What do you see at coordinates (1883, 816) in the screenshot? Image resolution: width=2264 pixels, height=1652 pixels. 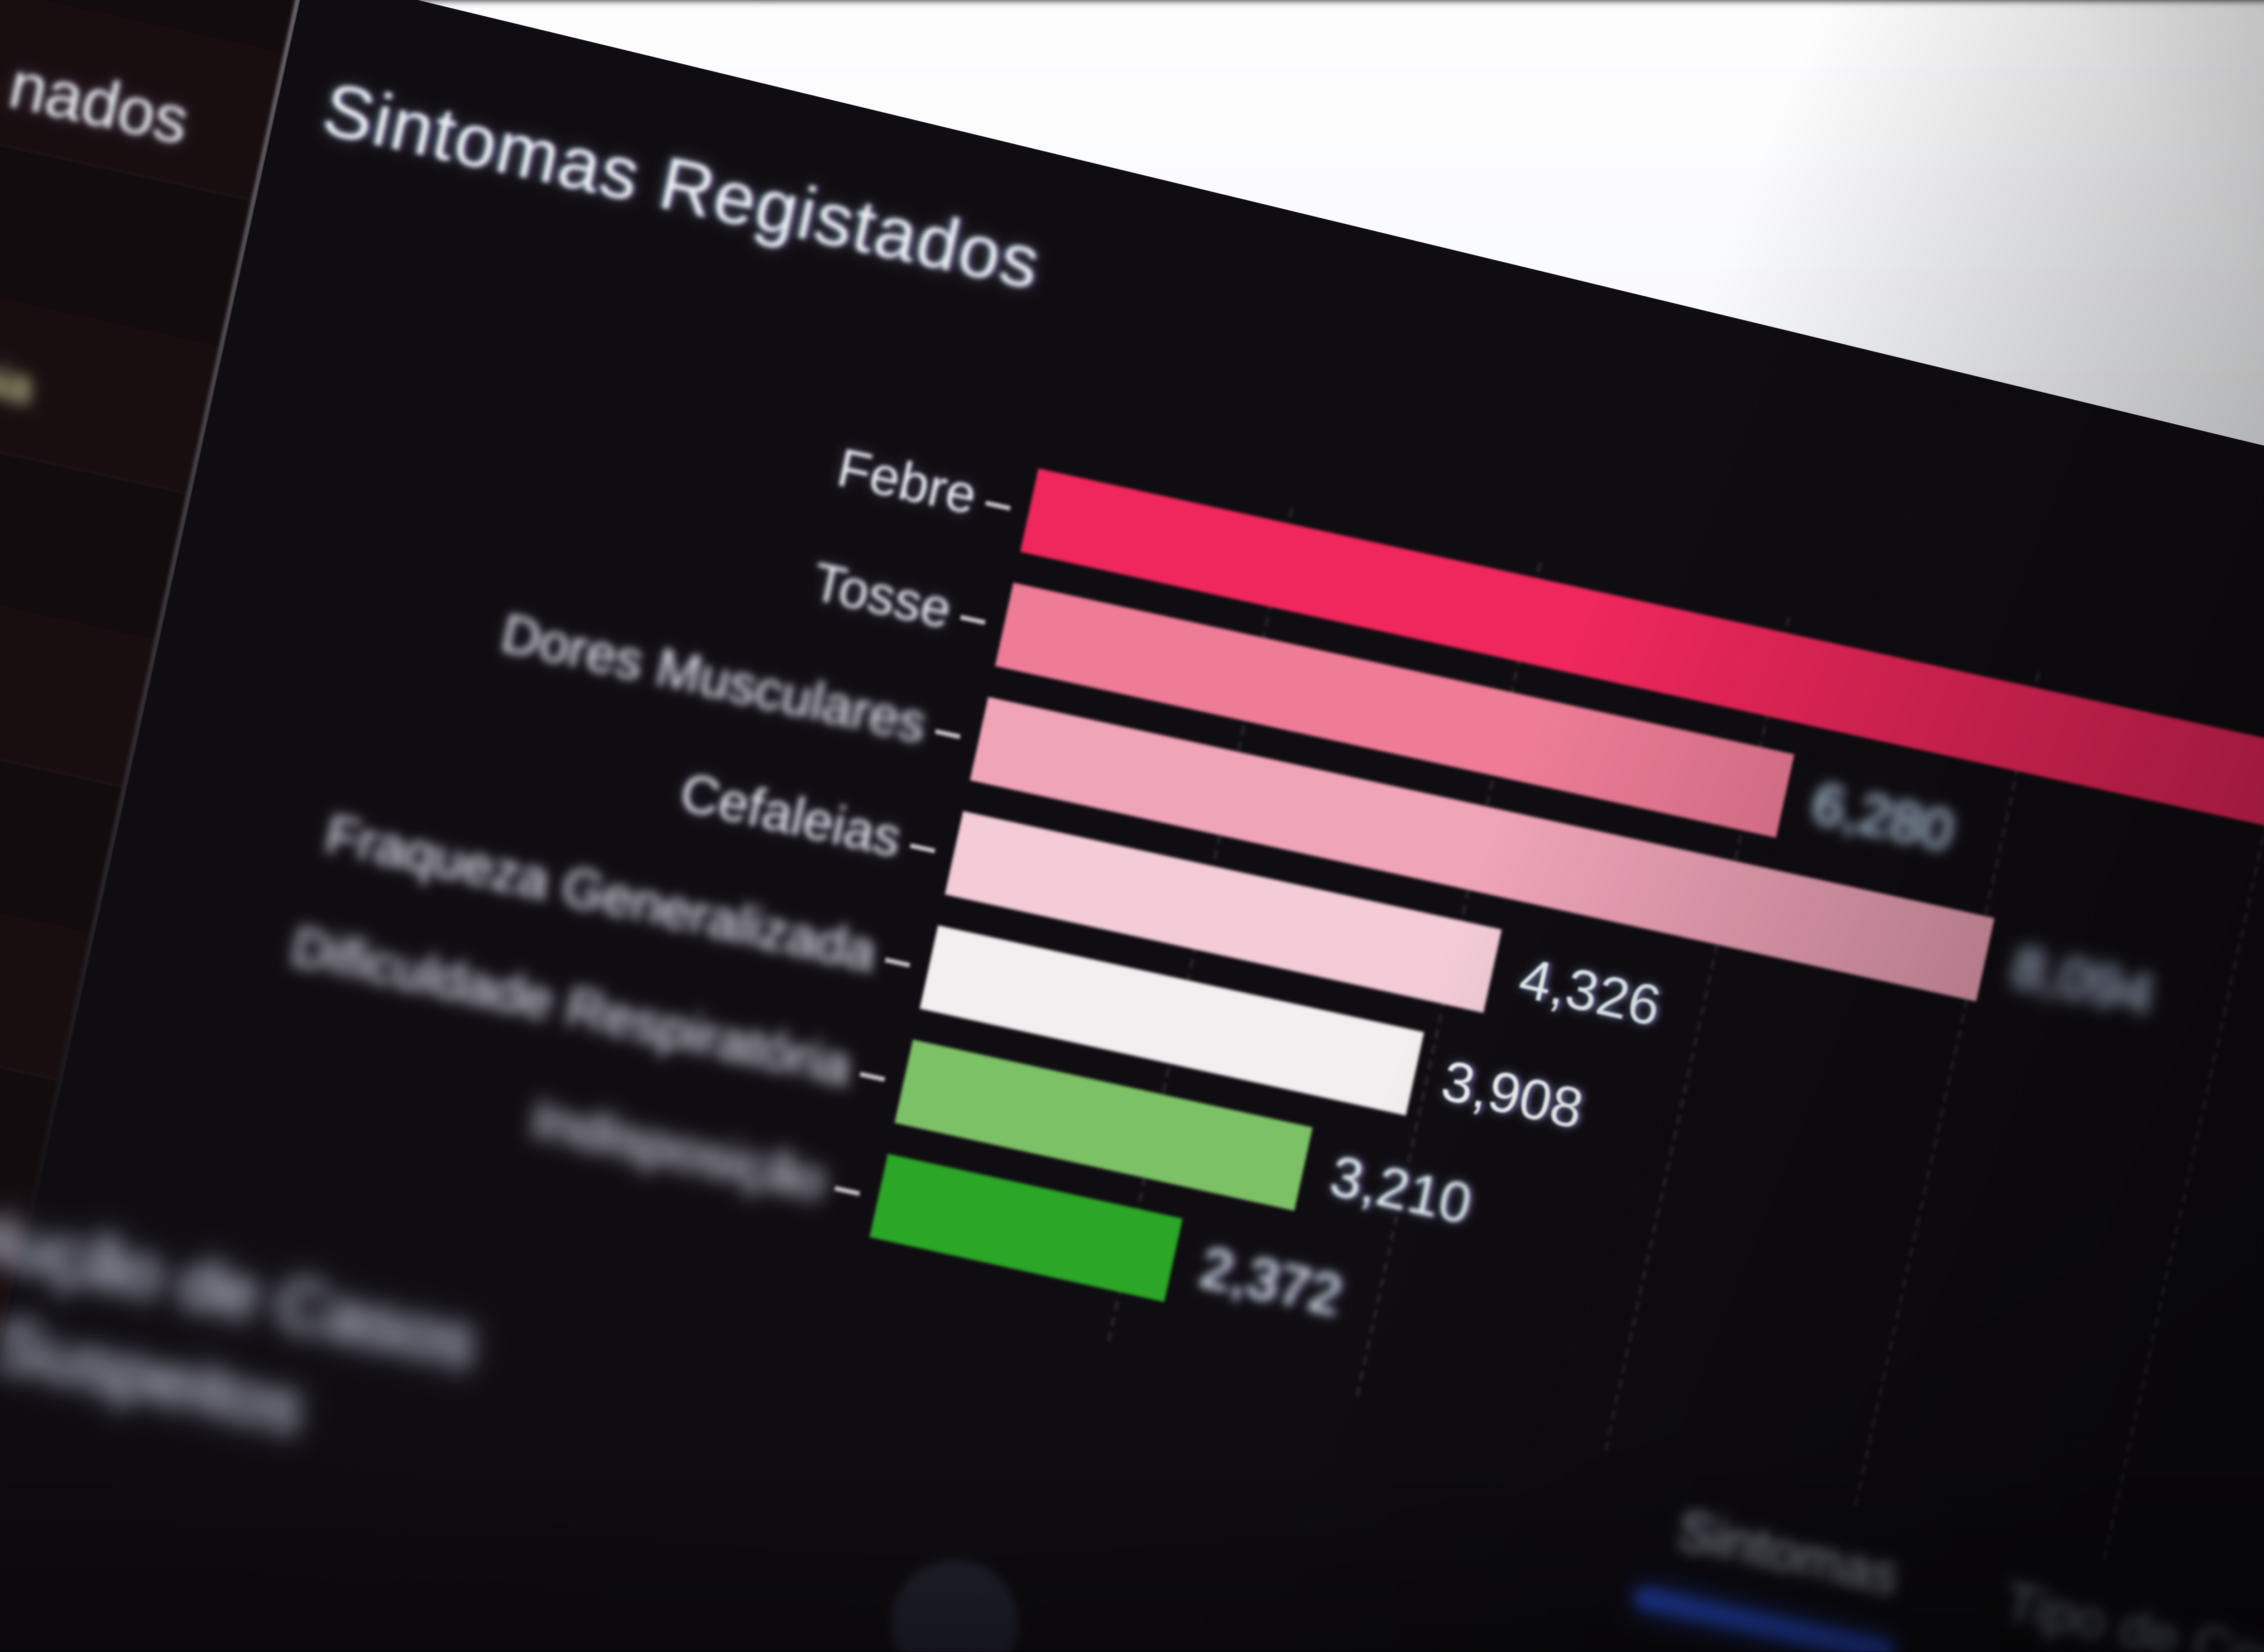 I see `value-label: 6,280` at bounding box center [1883, 816].